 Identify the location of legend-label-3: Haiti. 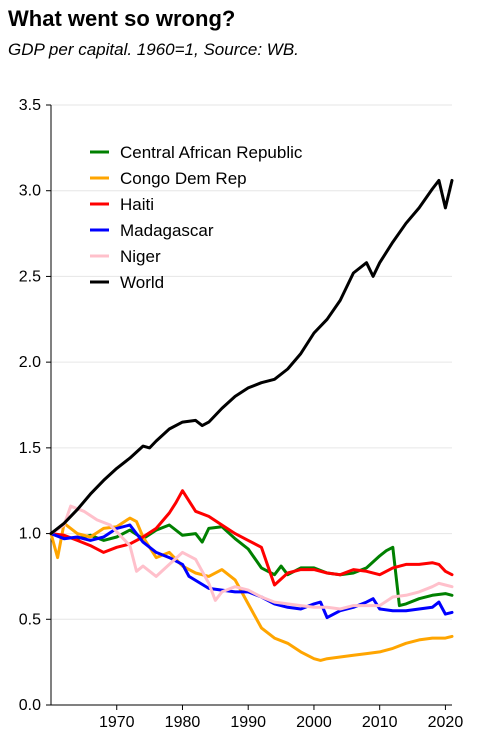
(137, 204).